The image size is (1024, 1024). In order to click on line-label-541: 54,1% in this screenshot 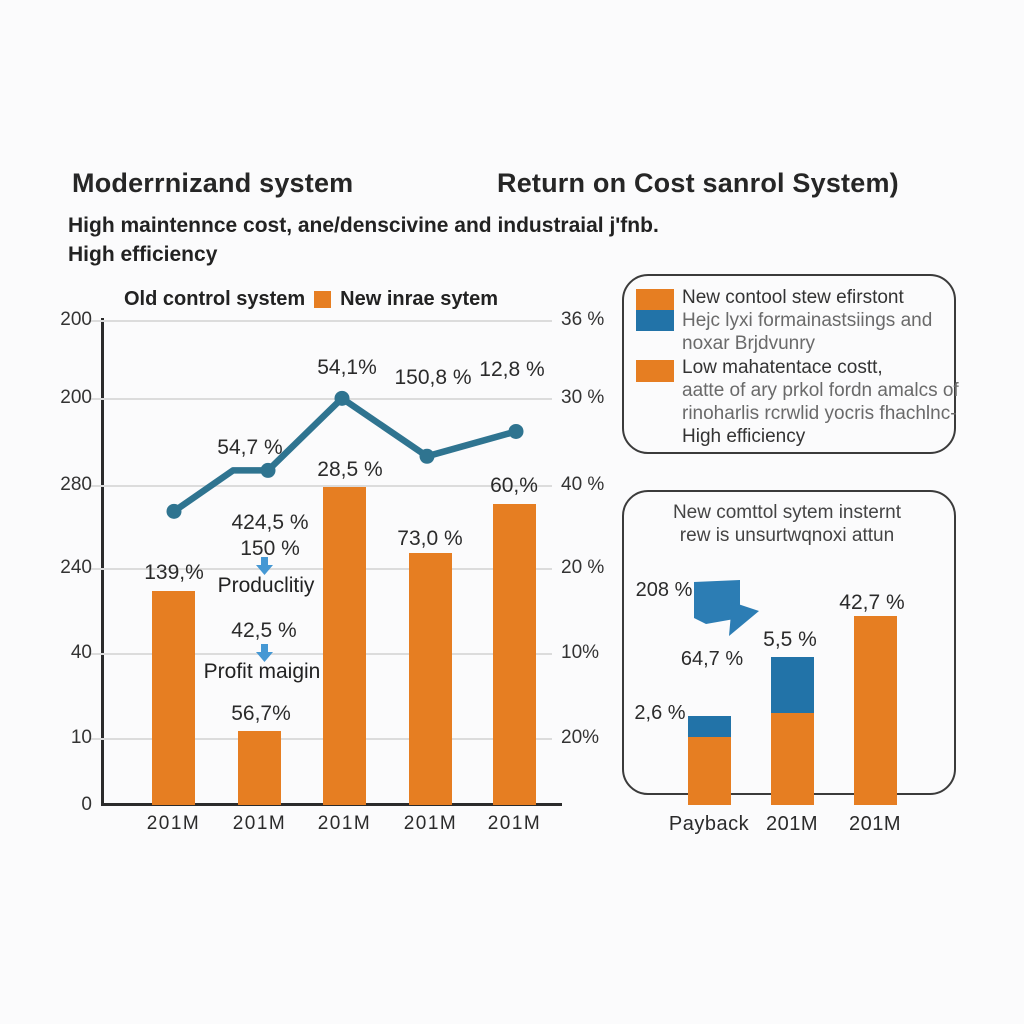, I will do `click(347, 367)`.